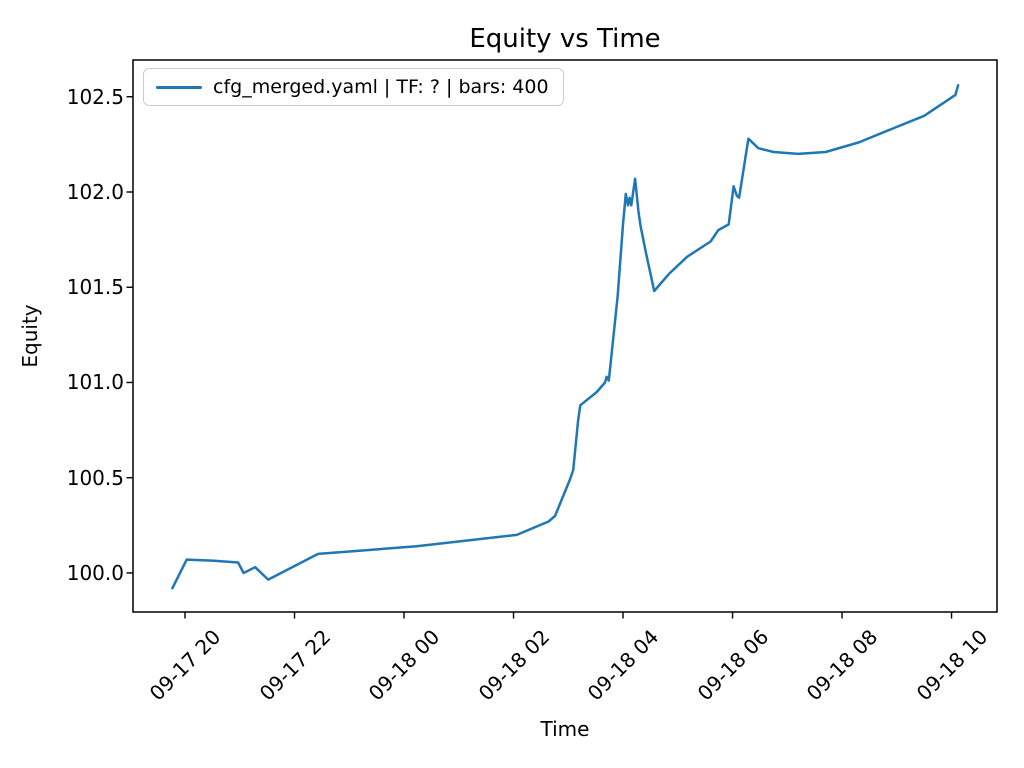  I want to click on legend-label: cfg_merged.yaml | TF: ? | bars: 400, so click(381, 87).